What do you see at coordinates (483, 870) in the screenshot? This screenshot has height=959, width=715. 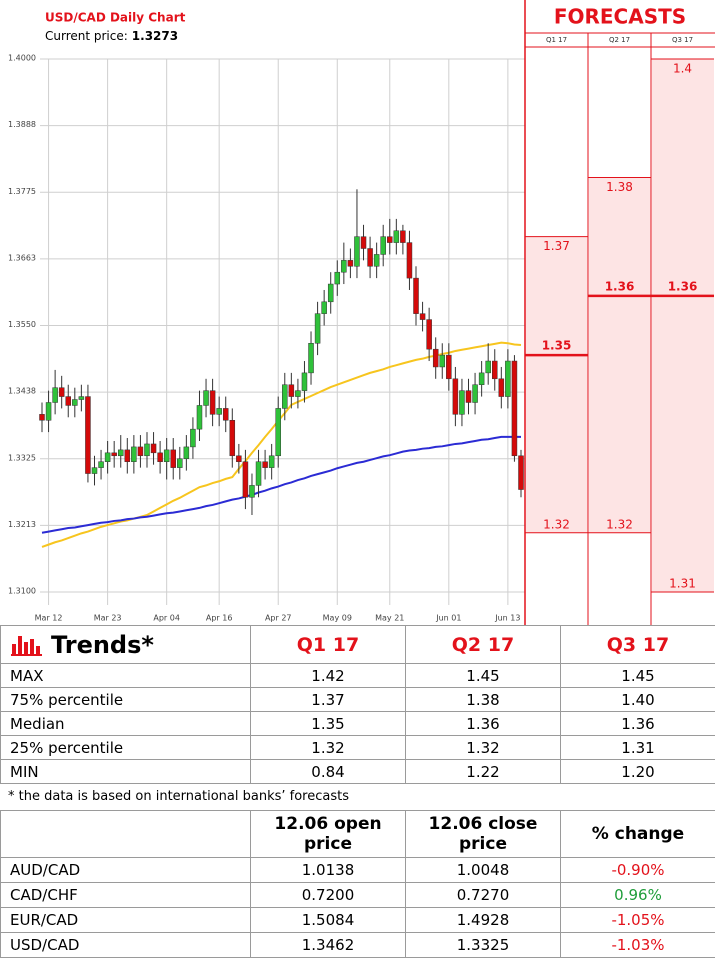 I see `price-cell: 1.0048` at bounding box center [483, 870].